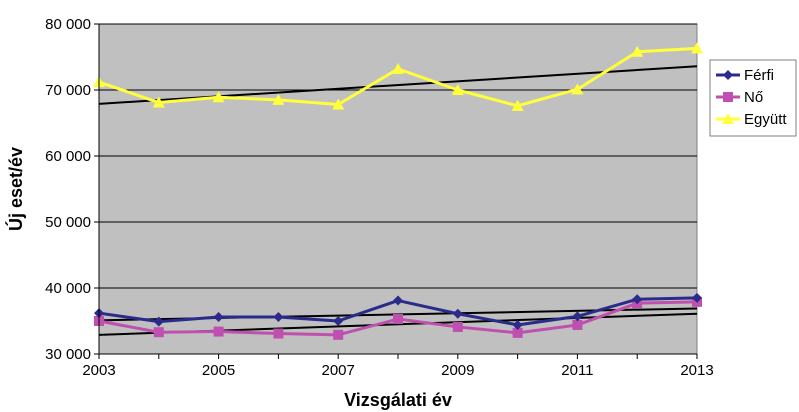 Image resolution: width=799 pixels, height=412 pixels. I want to click on y-tick-label: 30 000, so click(68, 354).